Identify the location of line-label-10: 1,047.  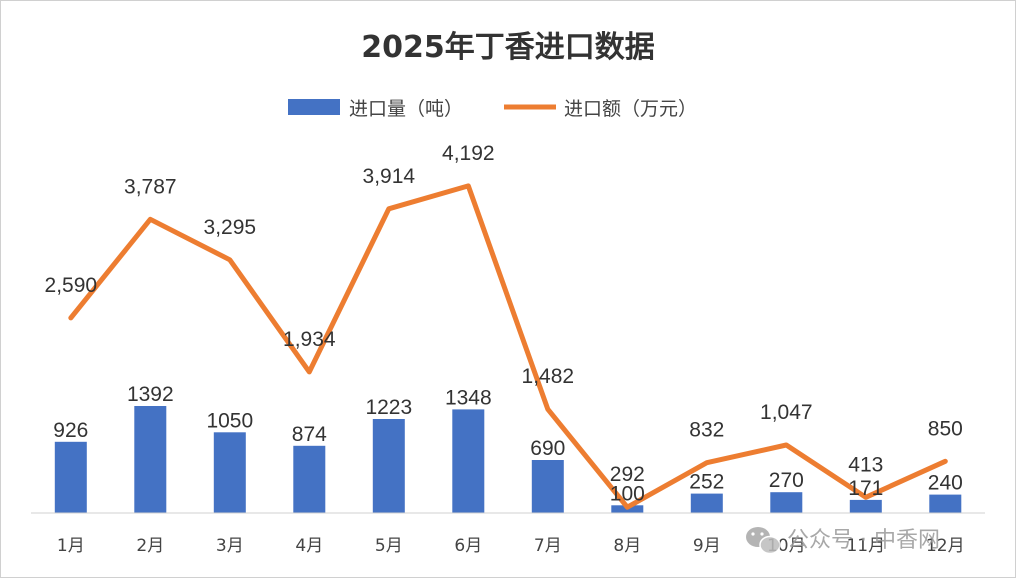
(786, 412).